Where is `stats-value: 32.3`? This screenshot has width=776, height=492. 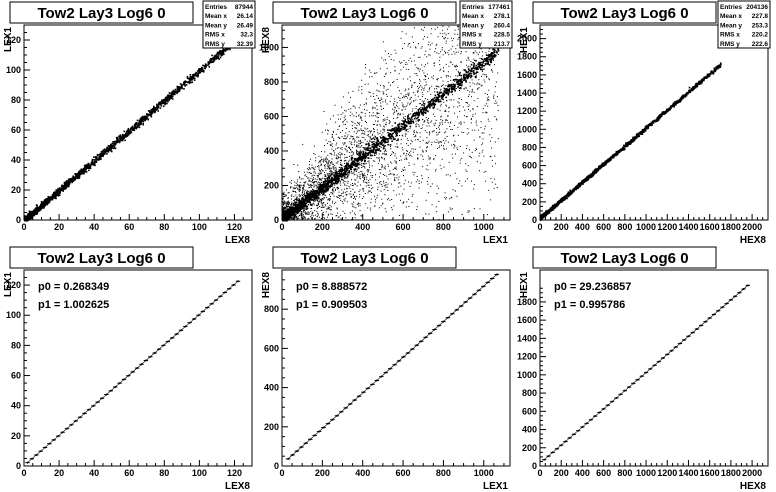 stats-value: 32.3 is located at coordinates (246, 35).